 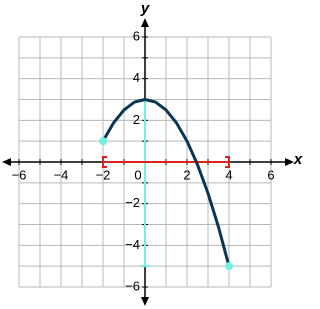 What do you see at coordinates (132, 285) in the screenshot?
I see `y-tick-label: −6` at bounding box center [132, 285].